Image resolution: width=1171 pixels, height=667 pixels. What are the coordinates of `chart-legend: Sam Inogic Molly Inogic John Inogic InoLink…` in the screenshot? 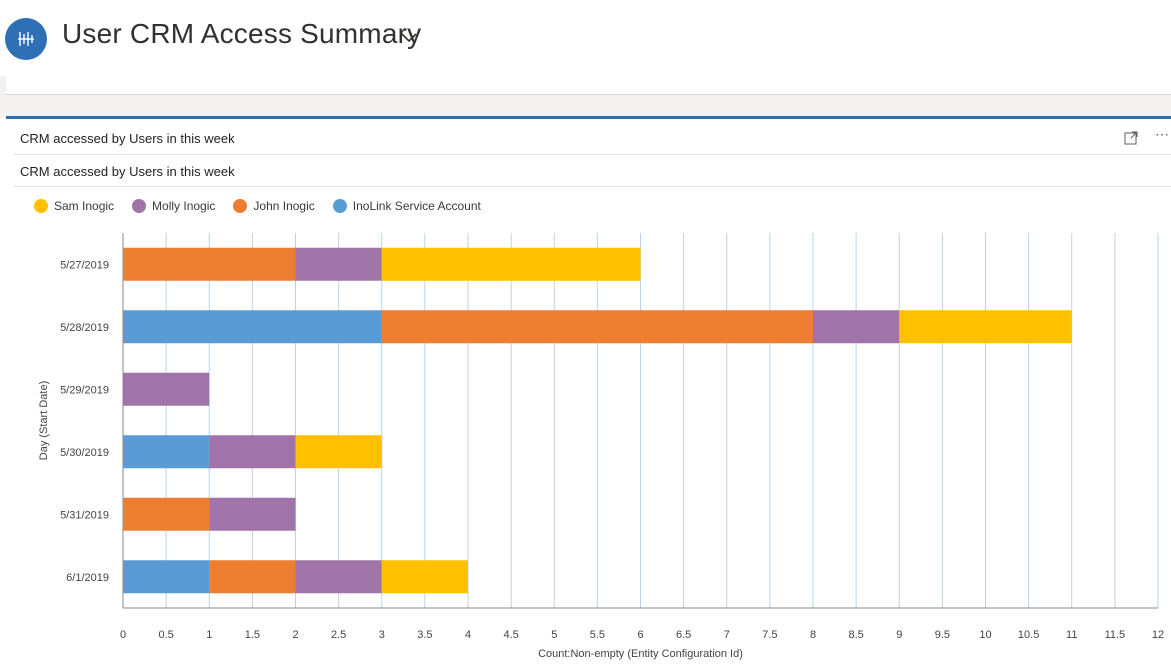 It's located at (266, 206).